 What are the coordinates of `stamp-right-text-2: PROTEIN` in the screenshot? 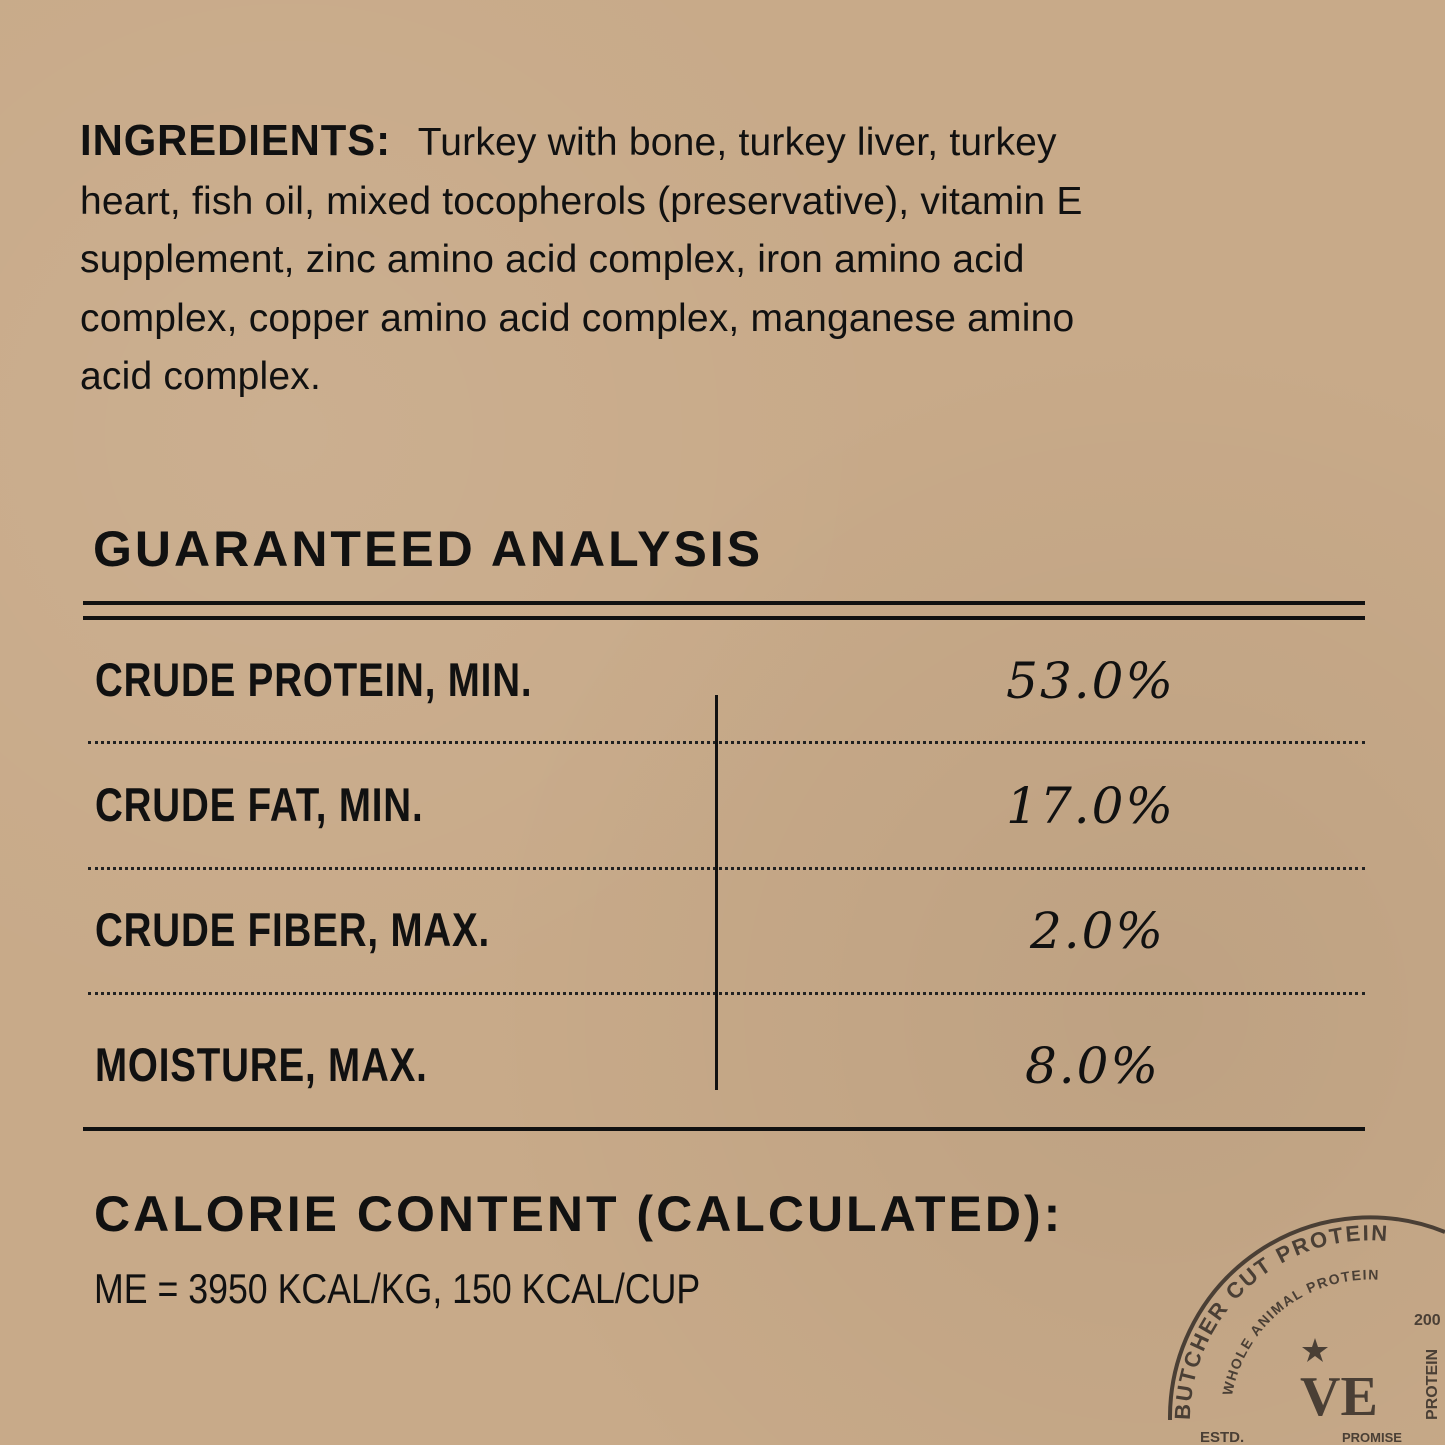 It's located at (1432, 1384).